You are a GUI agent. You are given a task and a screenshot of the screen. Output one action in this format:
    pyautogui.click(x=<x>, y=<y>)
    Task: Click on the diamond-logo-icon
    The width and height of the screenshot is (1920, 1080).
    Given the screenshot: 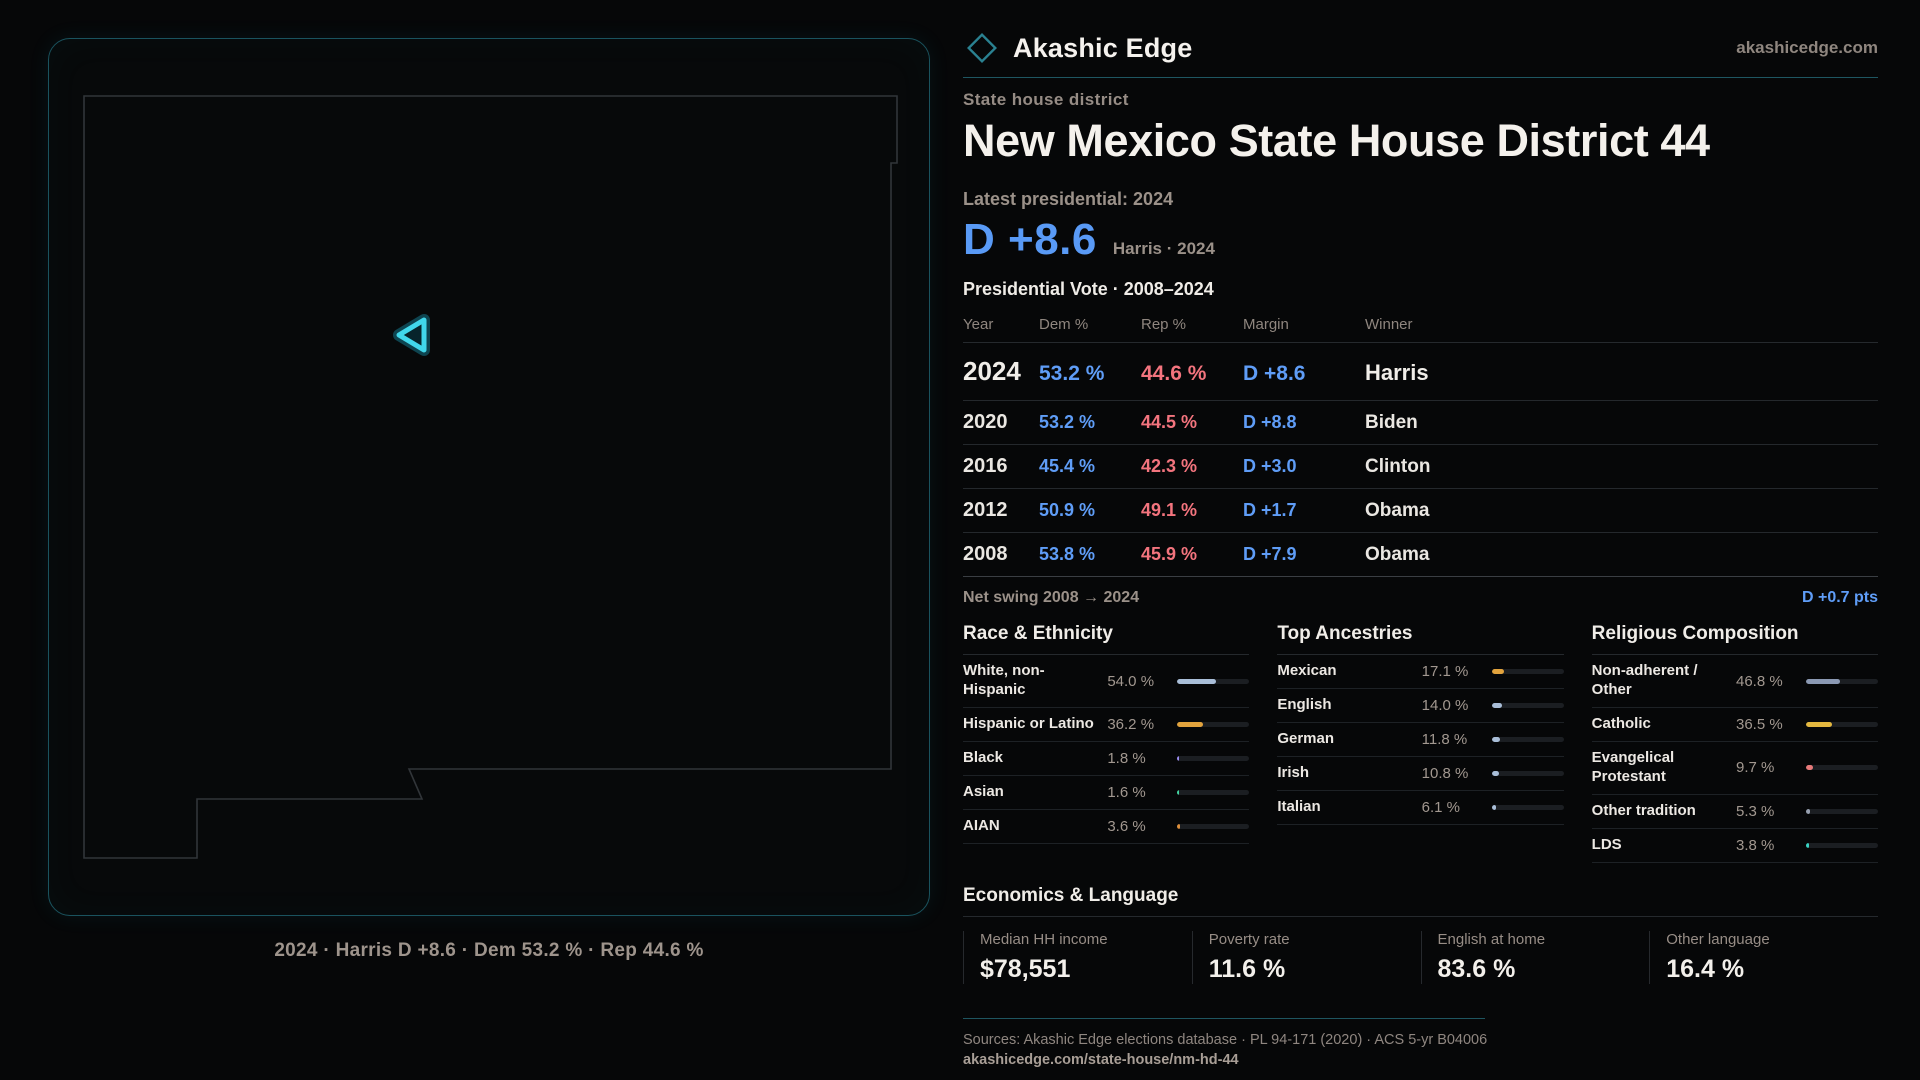 What is the action you would take?
    pyautogui.click(x=982, y=48)
    